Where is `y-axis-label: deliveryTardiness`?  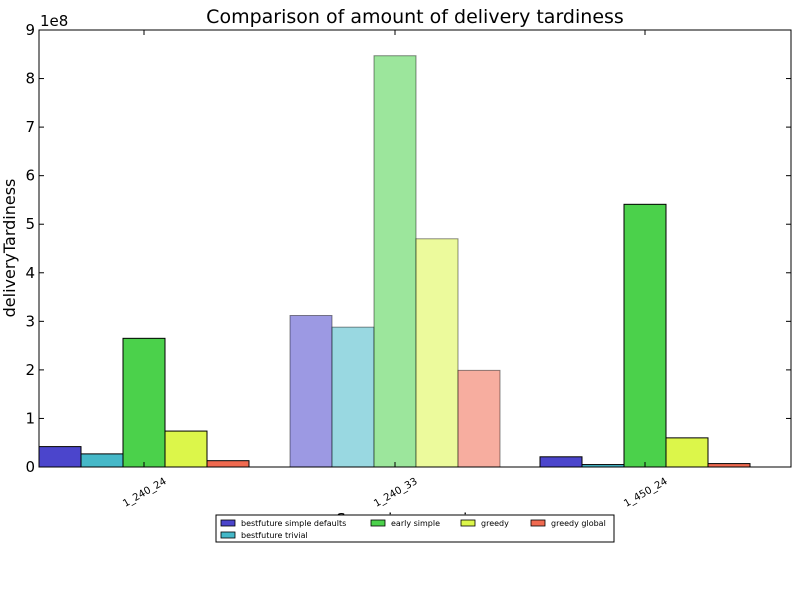
y-axis-label: deliveryTardiness is located at coordinates (9, 248).